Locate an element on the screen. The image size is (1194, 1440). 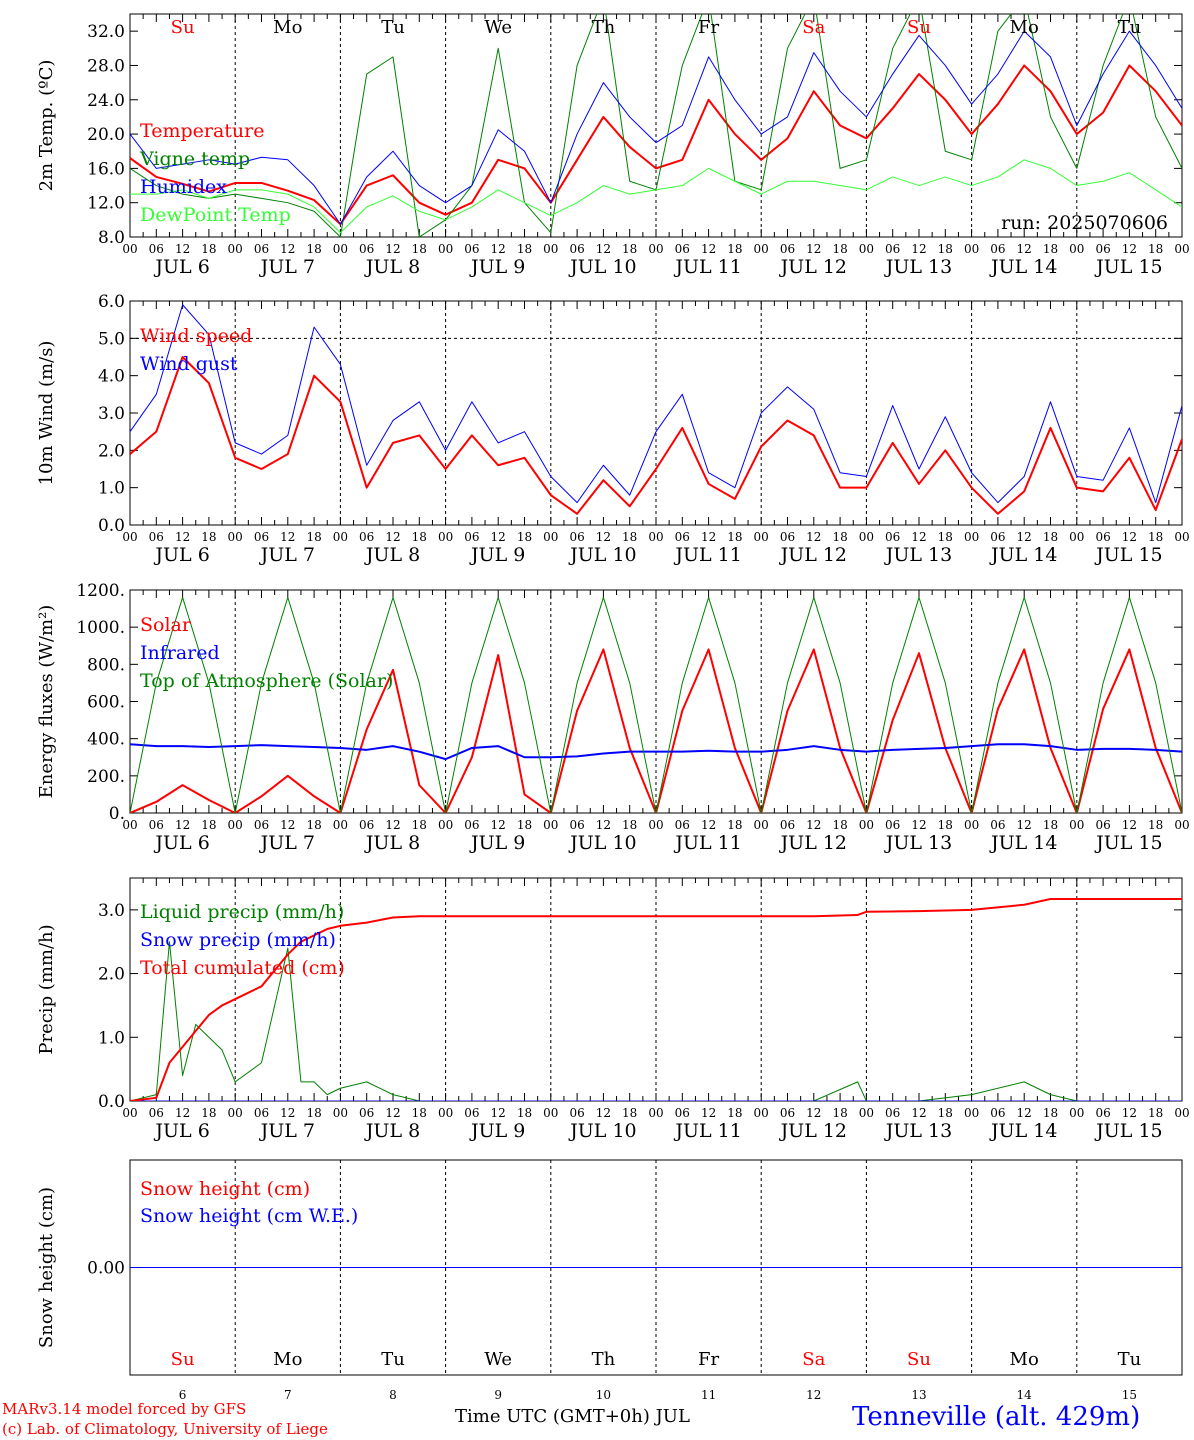
legend-entry: Wind gust is located at coordinates (189, 364).